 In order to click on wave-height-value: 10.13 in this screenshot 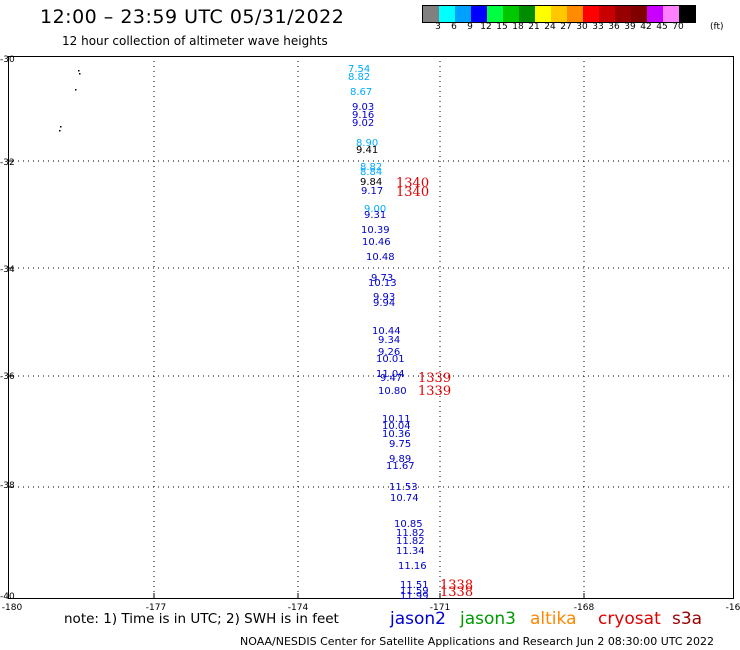, I will do `click(382, 283)`.